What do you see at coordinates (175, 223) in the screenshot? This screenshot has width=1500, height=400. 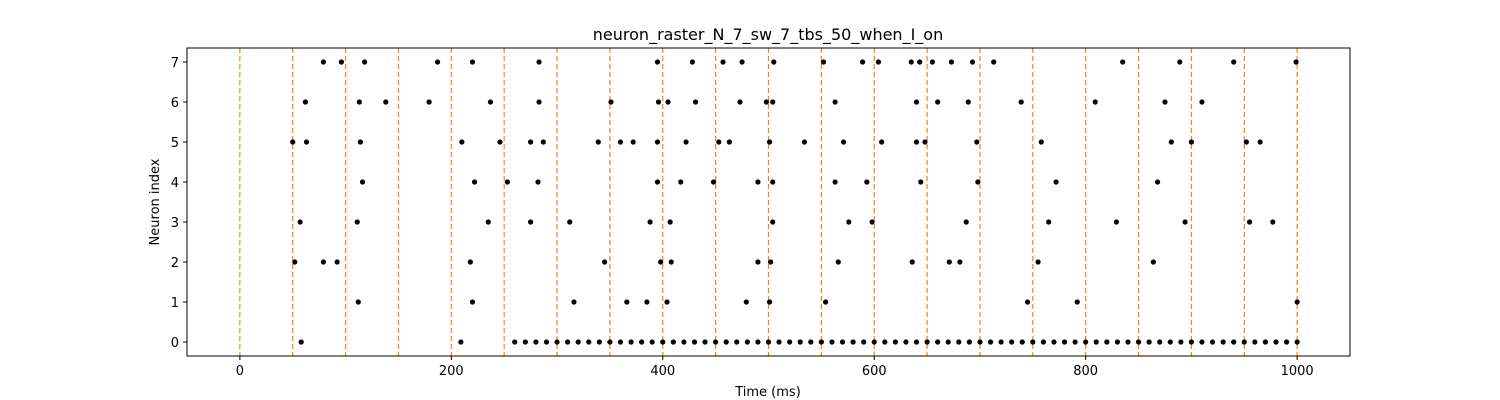 I see `y-tick-label: 3` at bounding box center [175, 223].